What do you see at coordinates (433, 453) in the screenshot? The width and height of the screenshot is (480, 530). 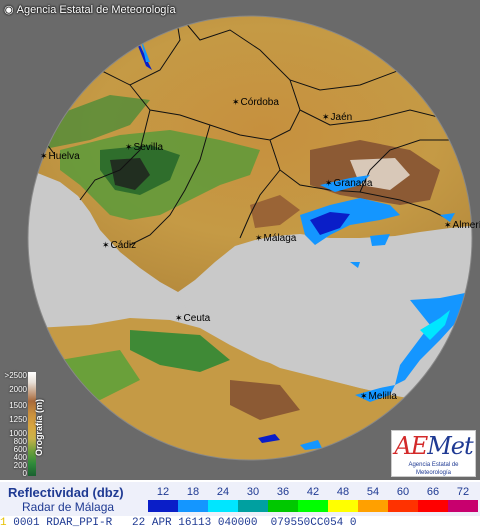 I see `aemet-logo: AEMet Agencia Estatal de Meteorología` at bounding box center [433, 453].